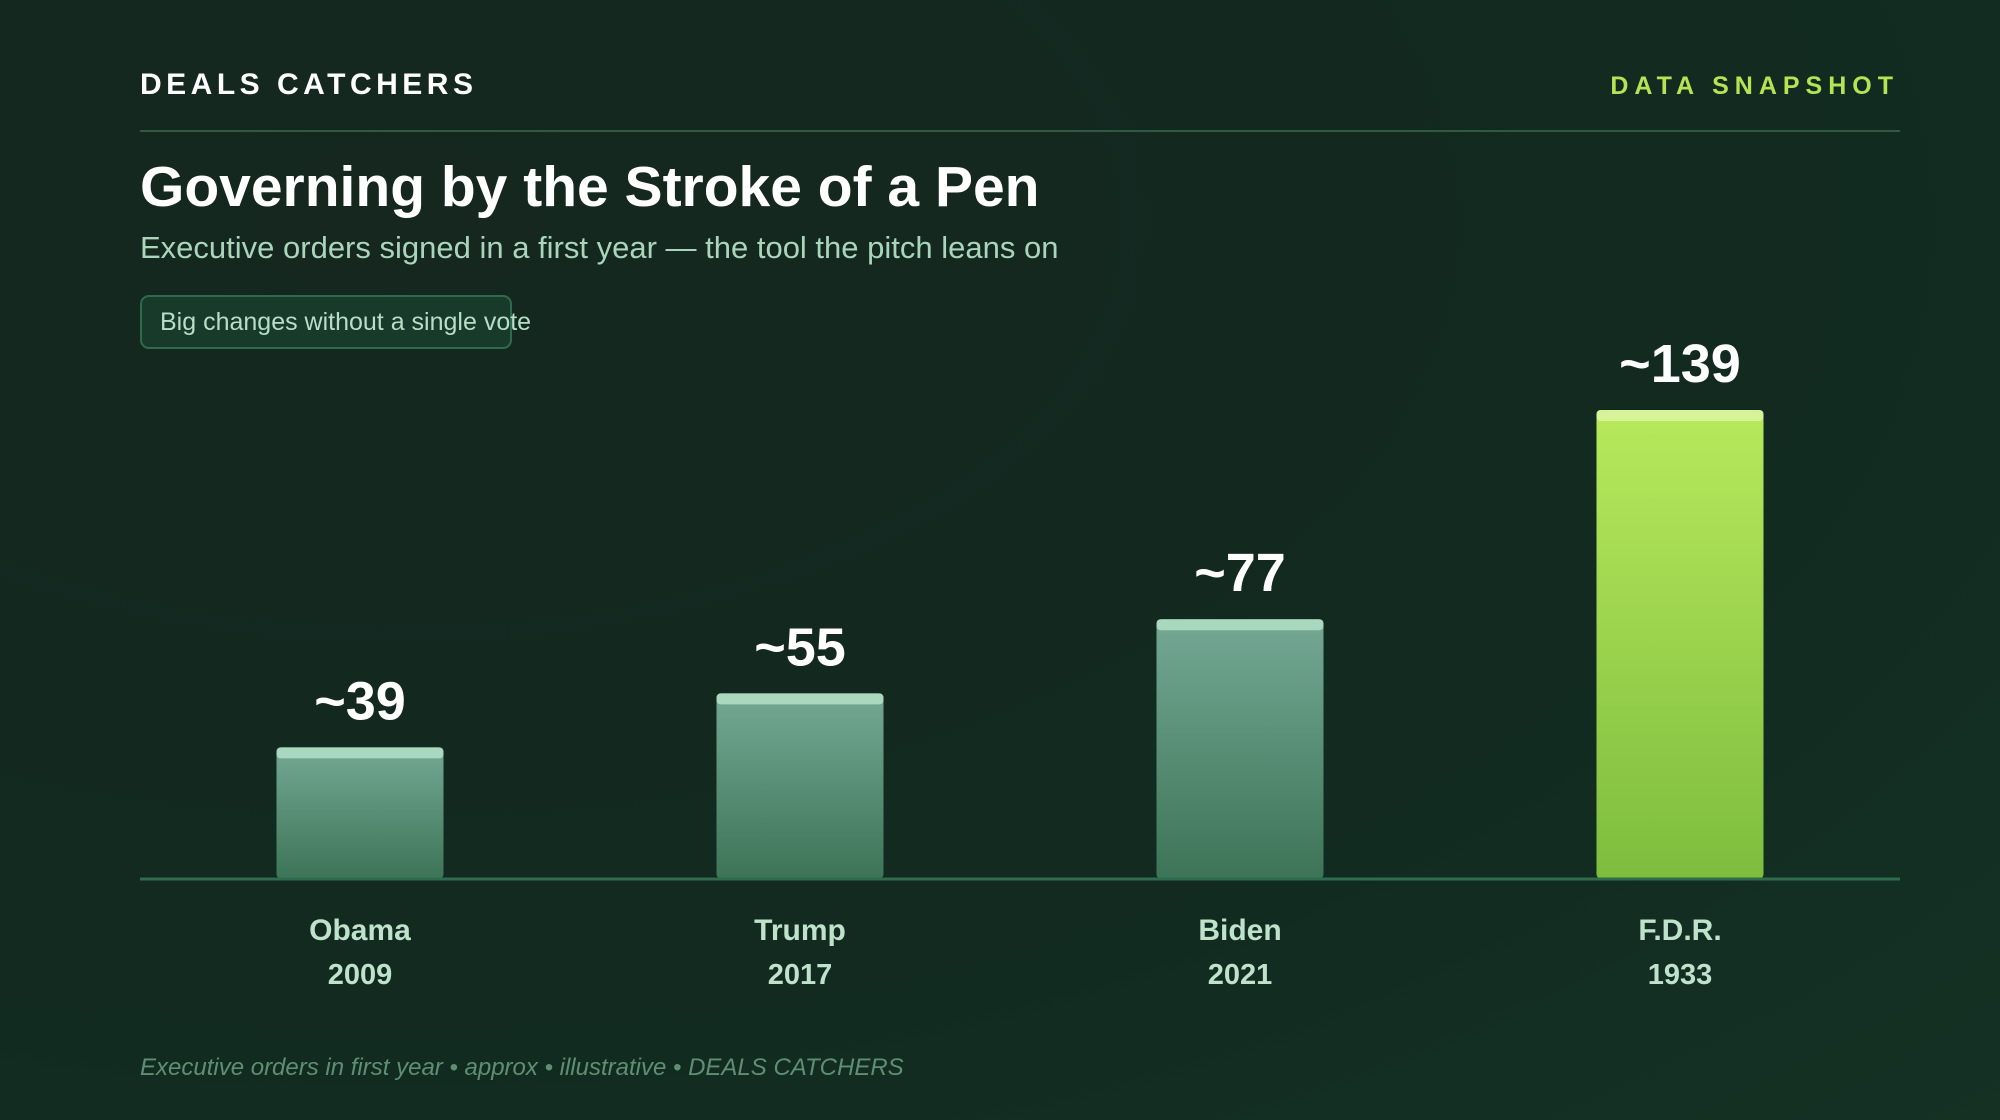 The image size is (2000, 1120). What do you see at coordinates (1020, 131) in the screenshot?
I see `header-divider` at bounding box center [1020, 131].